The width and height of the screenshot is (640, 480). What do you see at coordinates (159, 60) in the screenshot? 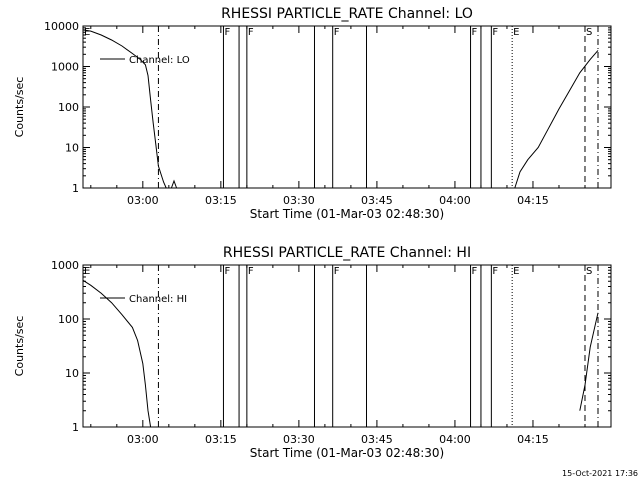
I see `legend-label: Channel: LO` at bounding box center [159, 60].